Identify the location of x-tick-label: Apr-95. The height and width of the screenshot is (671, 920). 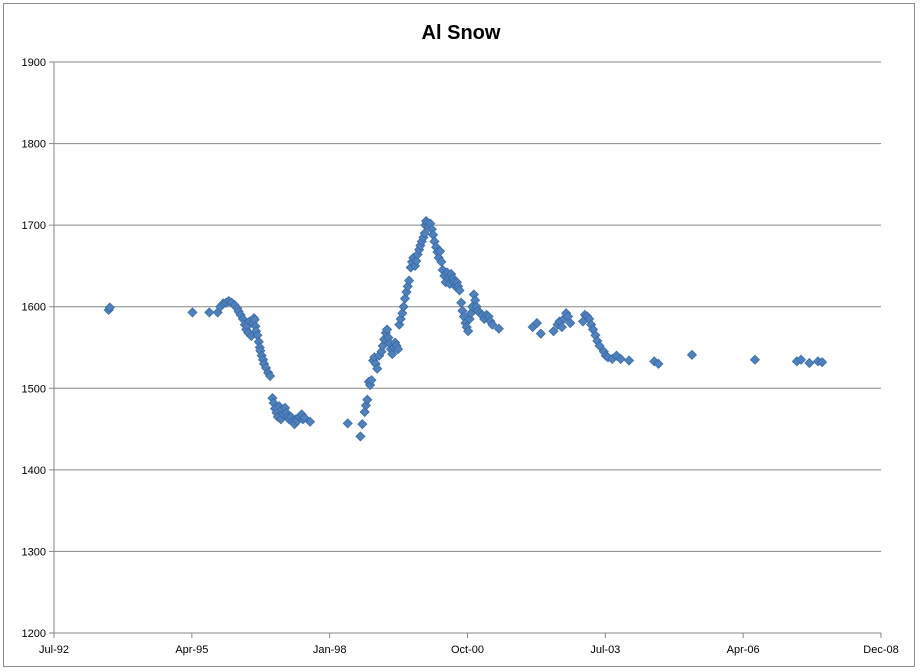
(191, 650).